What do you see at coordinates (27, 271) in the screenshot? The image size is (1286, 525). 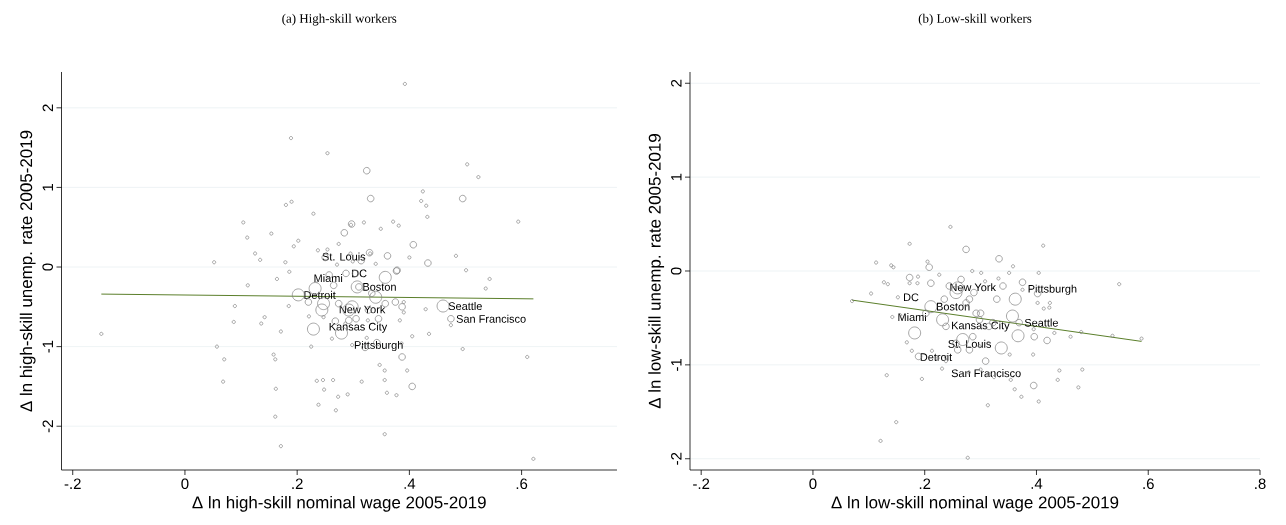 I see `y-axis-title: Δ ln high-skill unemp. rate 2005-2019` at bounding box center [27, 271].